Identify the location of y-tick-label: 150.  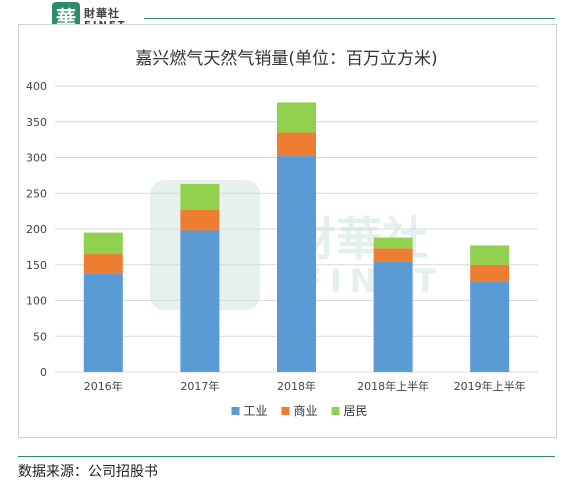
(36, 265).